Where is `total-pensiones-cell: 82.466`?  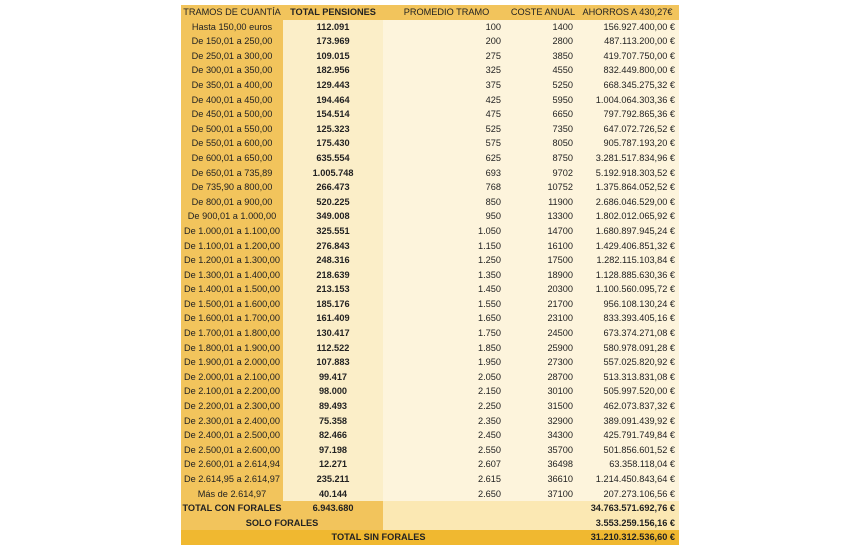
total-pensiones-cell: 82.466 is located at coordinates (333, 435).